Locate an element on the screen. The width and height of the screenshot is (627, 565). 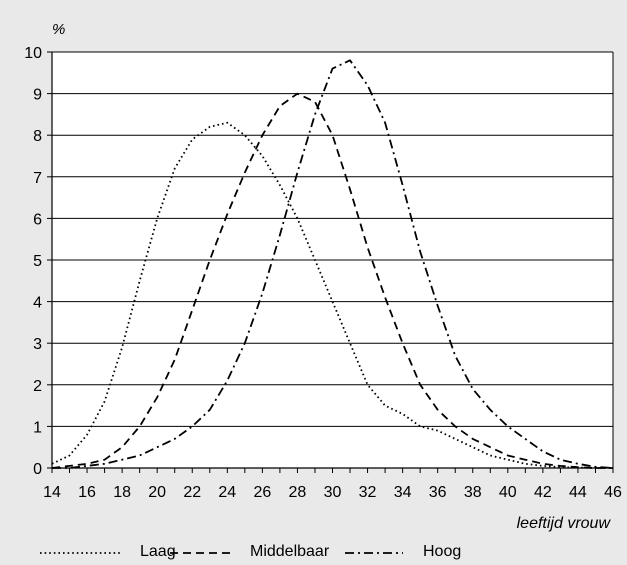
legend: Laag Middelbaar Hoog is located at coordinates (250, 551).